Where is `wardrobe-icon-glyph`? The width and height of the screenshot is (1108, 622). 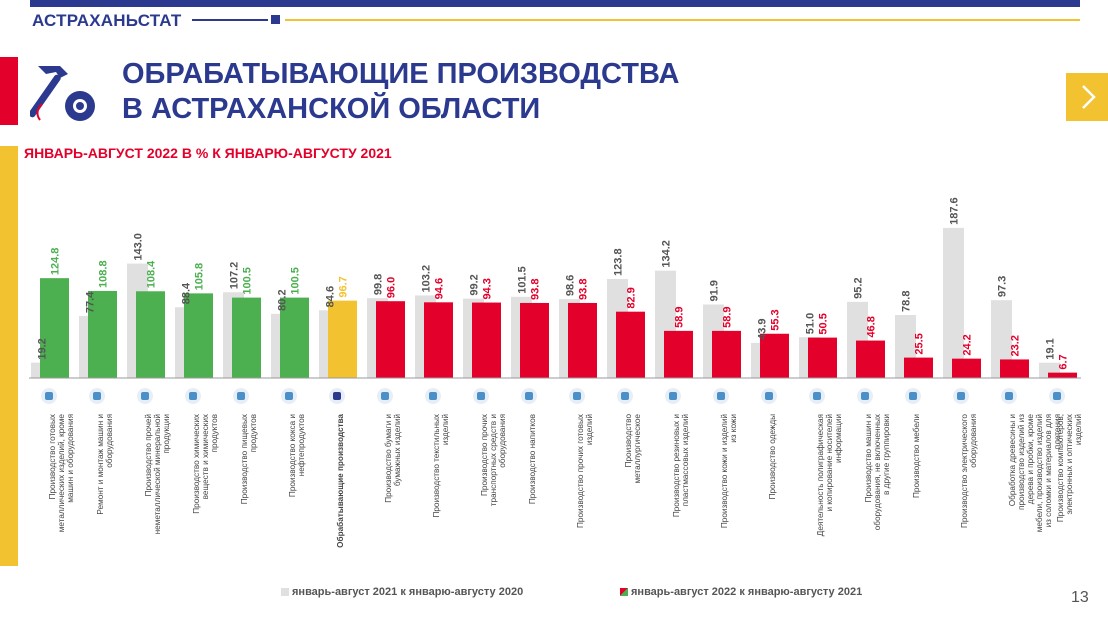 wardrobe-icon-glyph is located at coordinates (913, 396).